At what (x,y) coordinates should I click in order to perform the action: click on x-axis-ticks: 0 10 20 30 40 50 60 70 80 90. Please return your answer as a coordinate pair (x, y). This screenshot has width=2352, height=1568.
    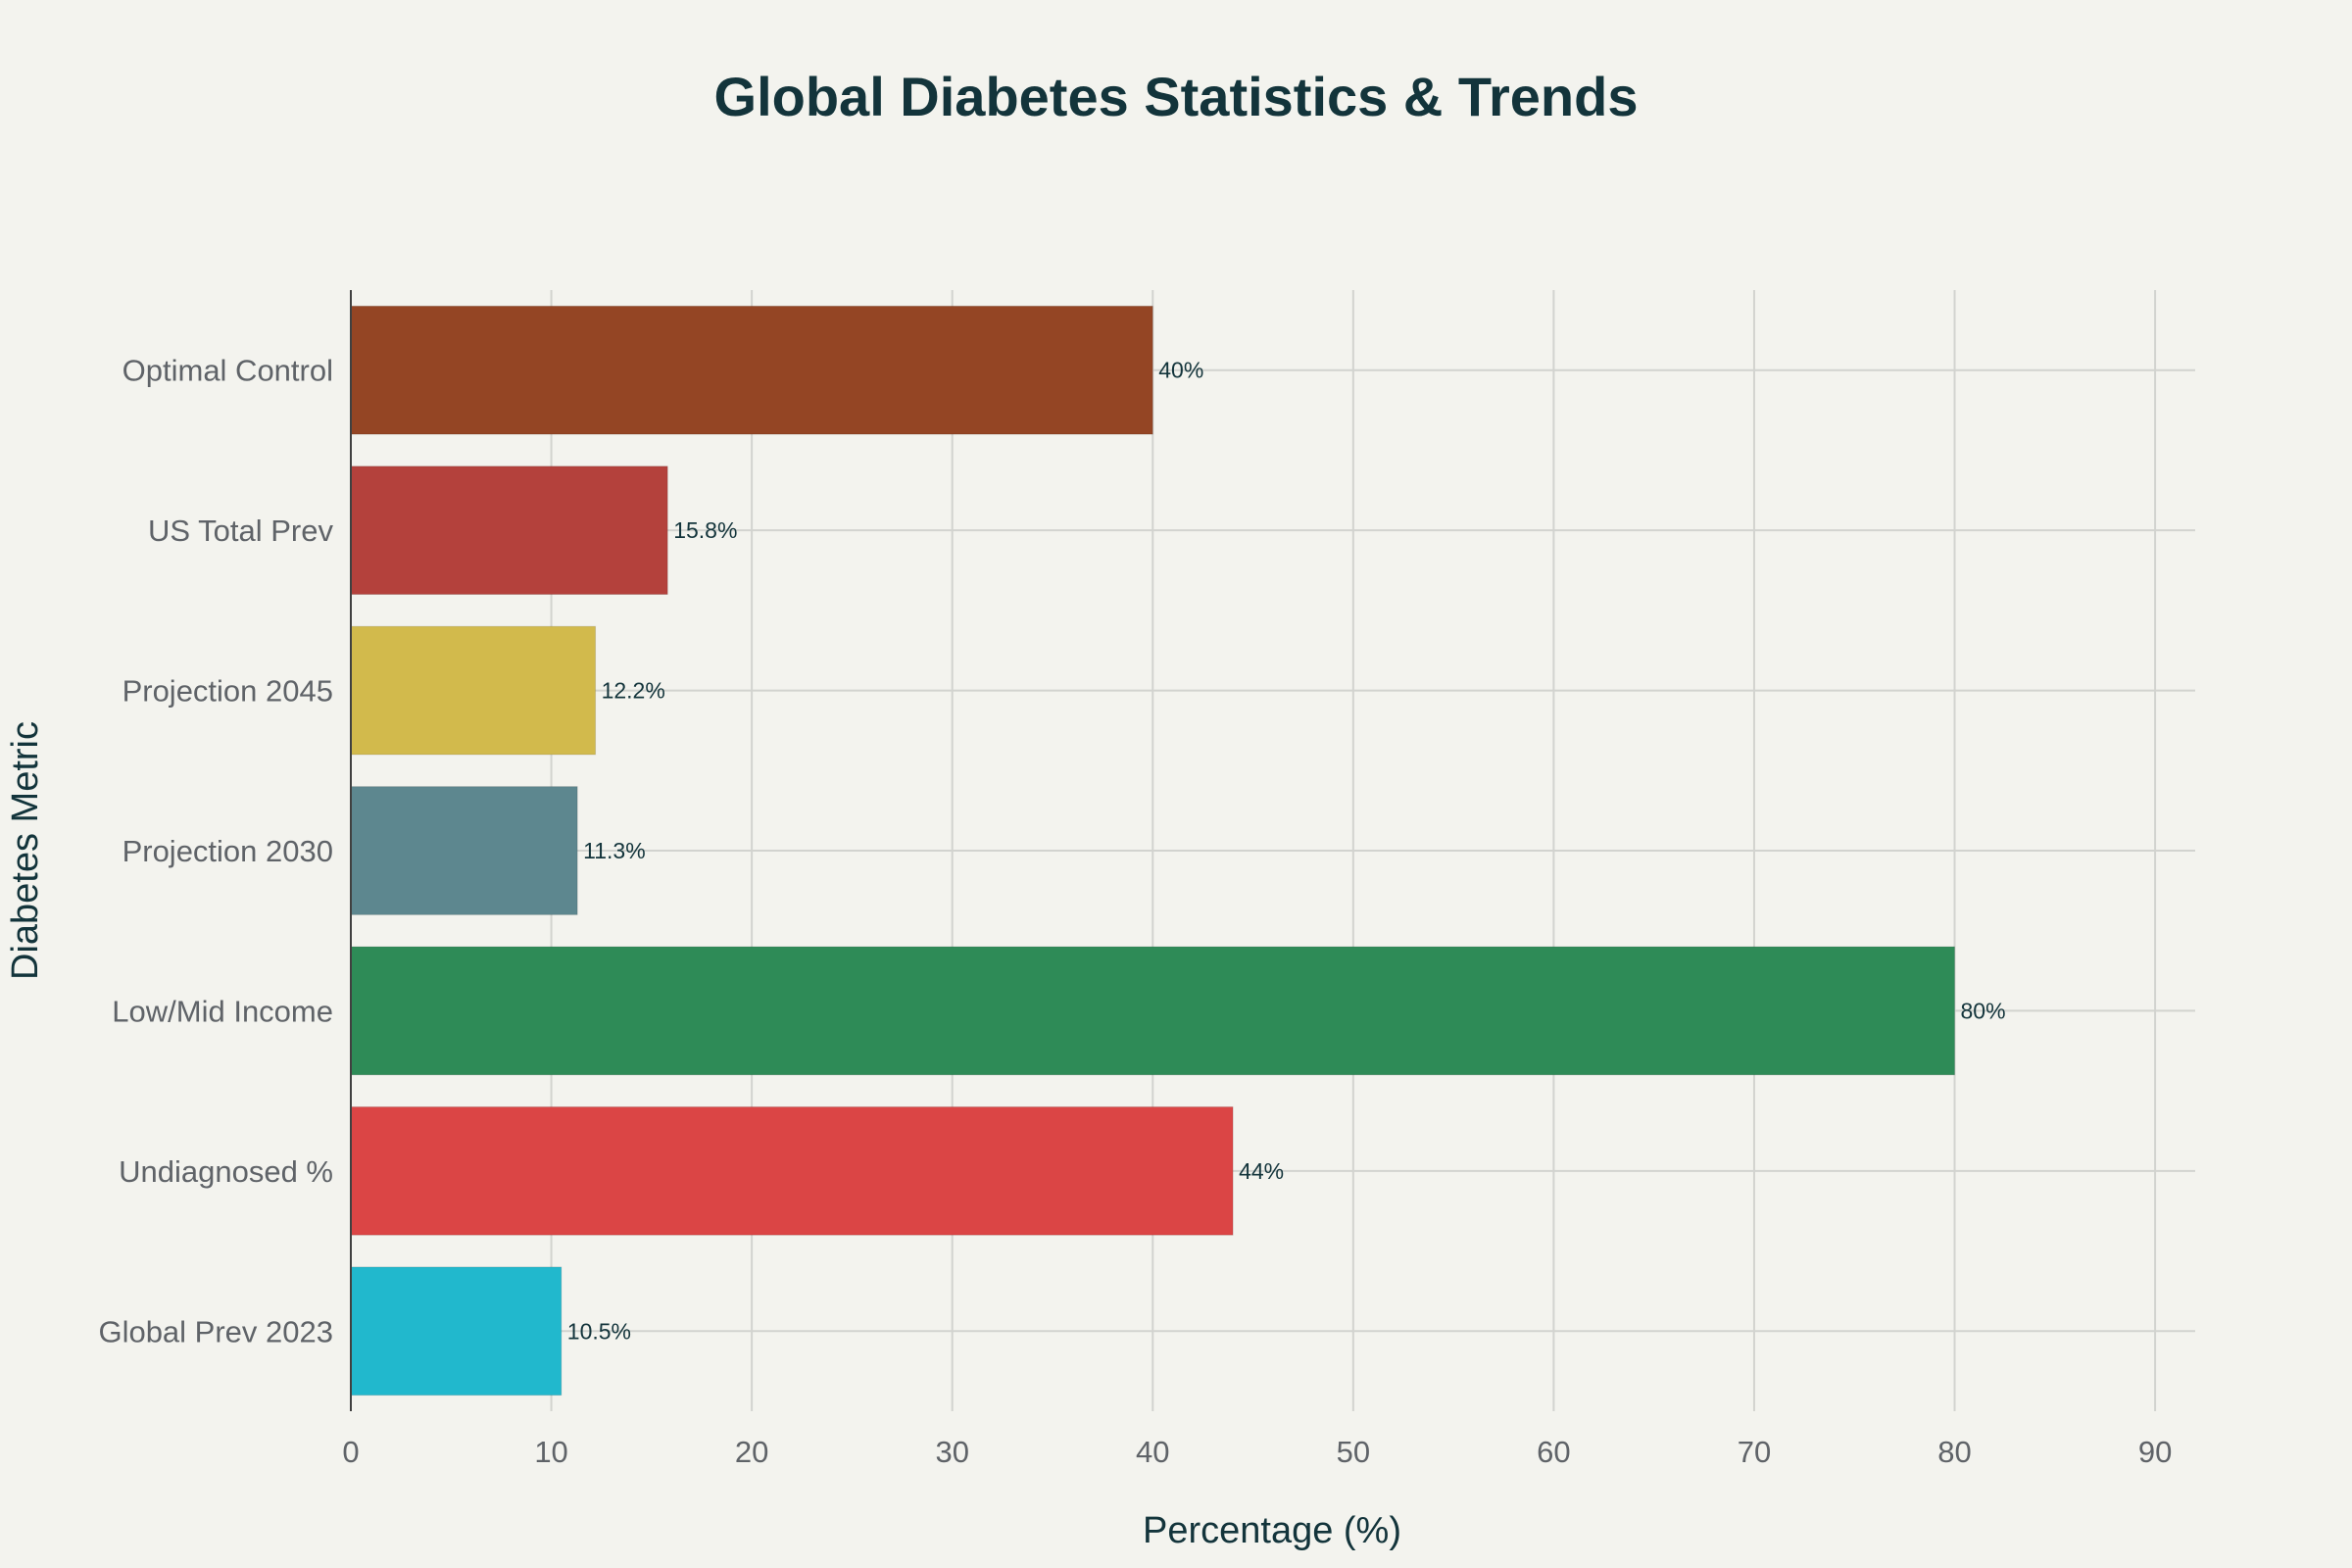
    Looking at the image, I should click on (1257, 1452).